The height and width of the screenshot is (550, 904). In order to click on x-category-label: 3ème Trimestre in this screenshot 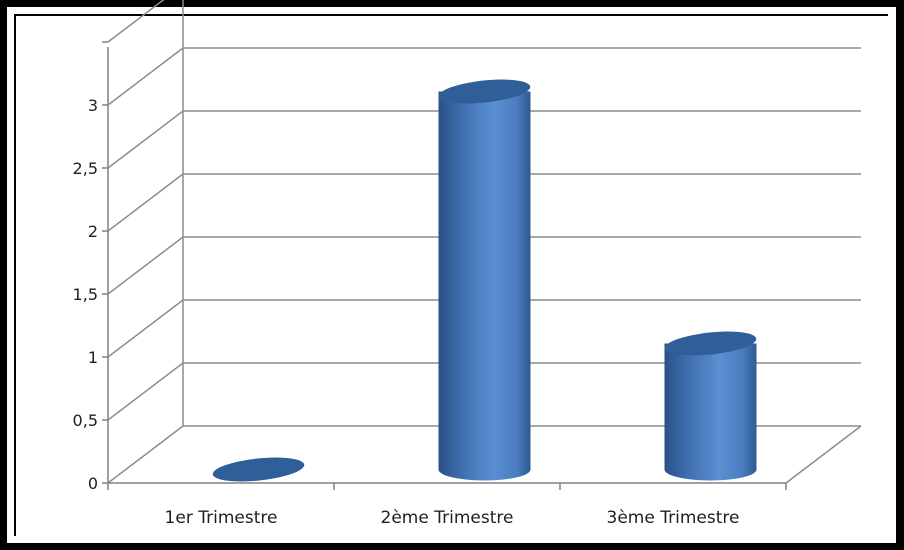, I will do `click(673, 518)`.